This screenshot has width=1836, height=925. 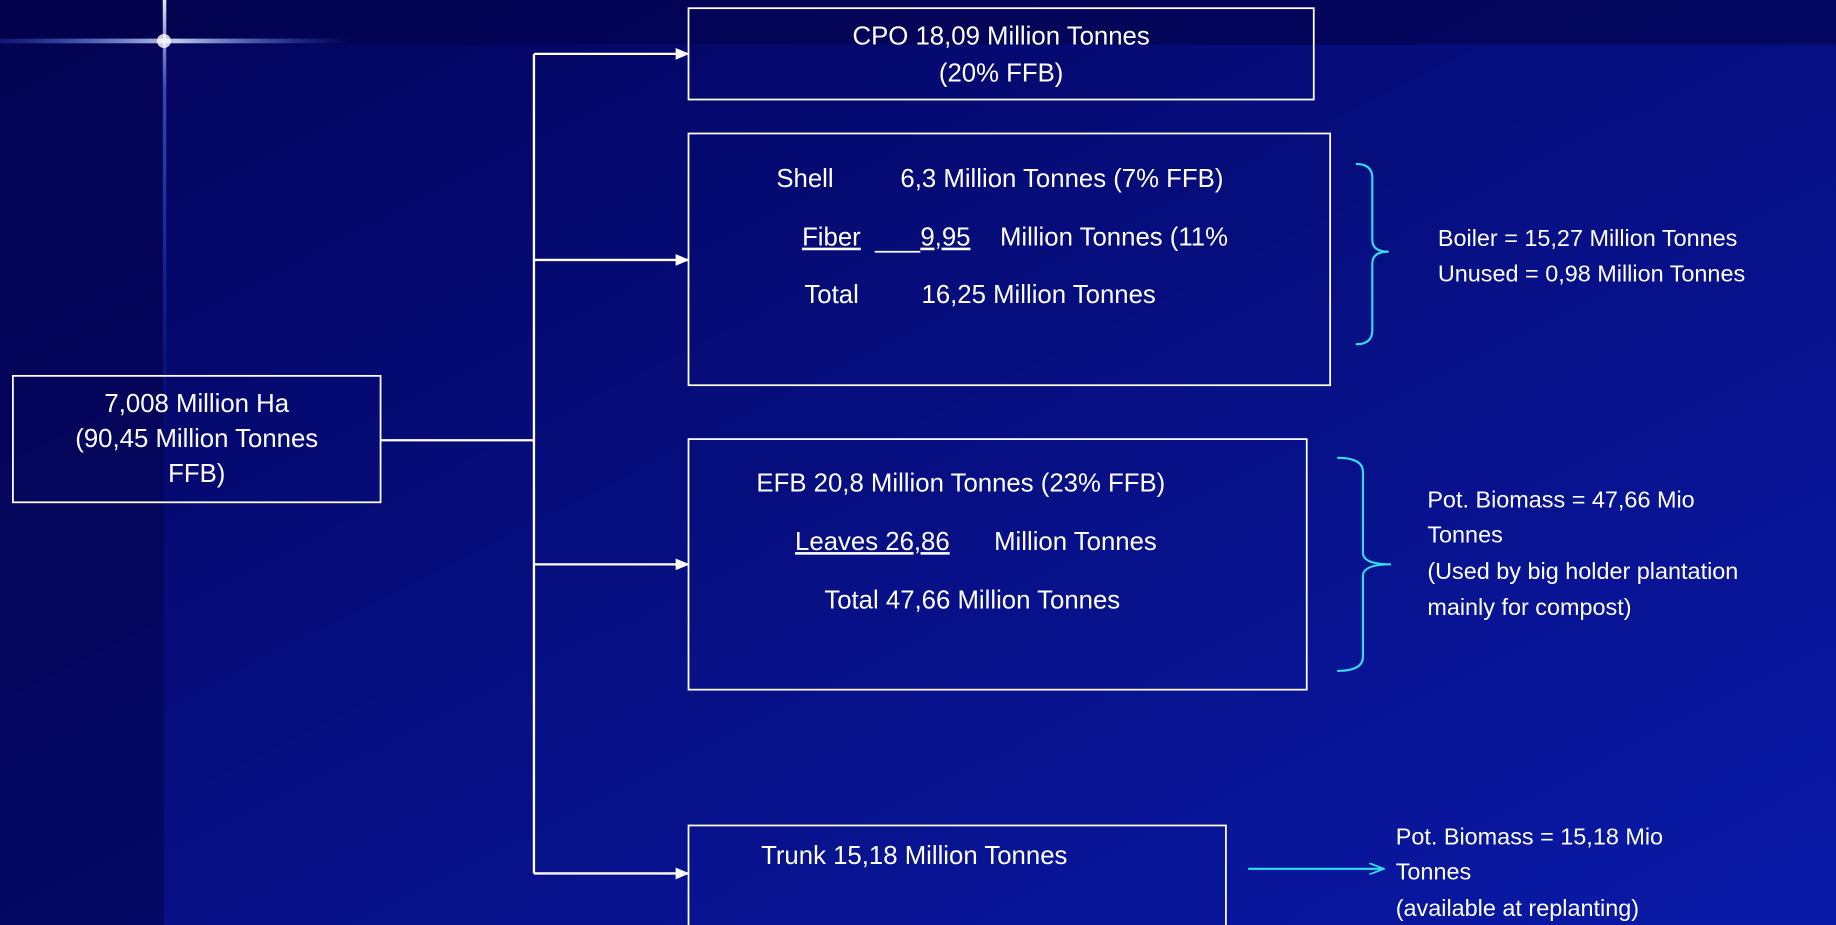 I want to click on source-box, so click(x=197, y=439).